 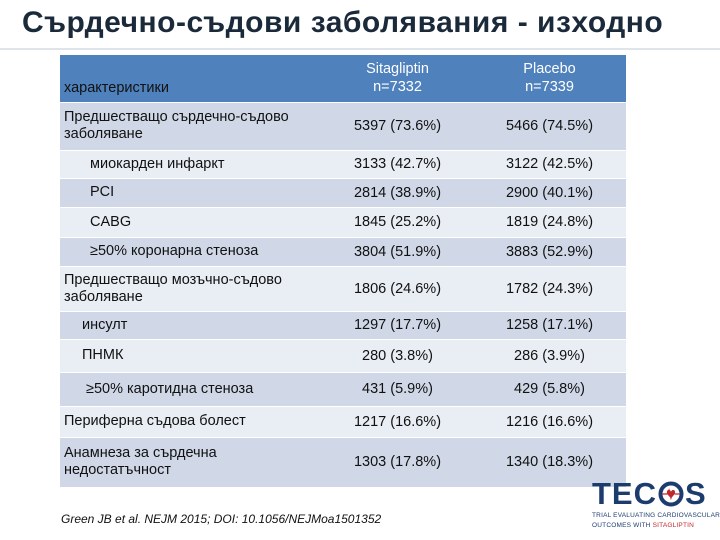 I want to click on logo-wordmark: TEC S, so click(x=649, y=494).